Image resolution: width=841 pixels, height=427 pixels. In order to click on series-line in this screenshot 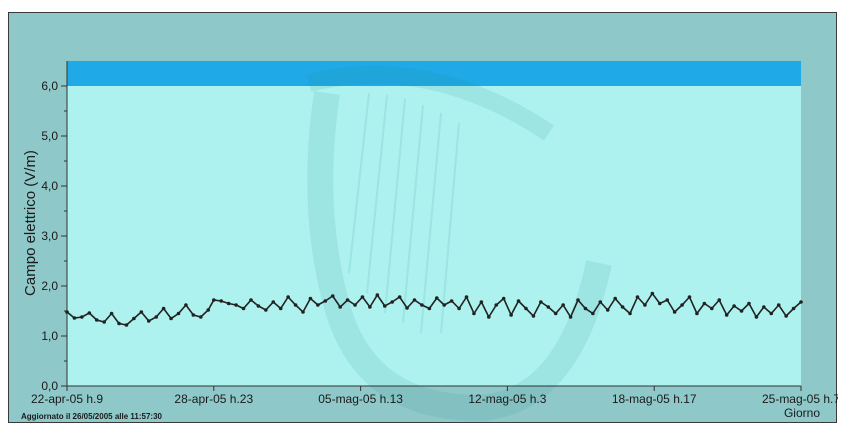, I will do `click(434, 309)`.